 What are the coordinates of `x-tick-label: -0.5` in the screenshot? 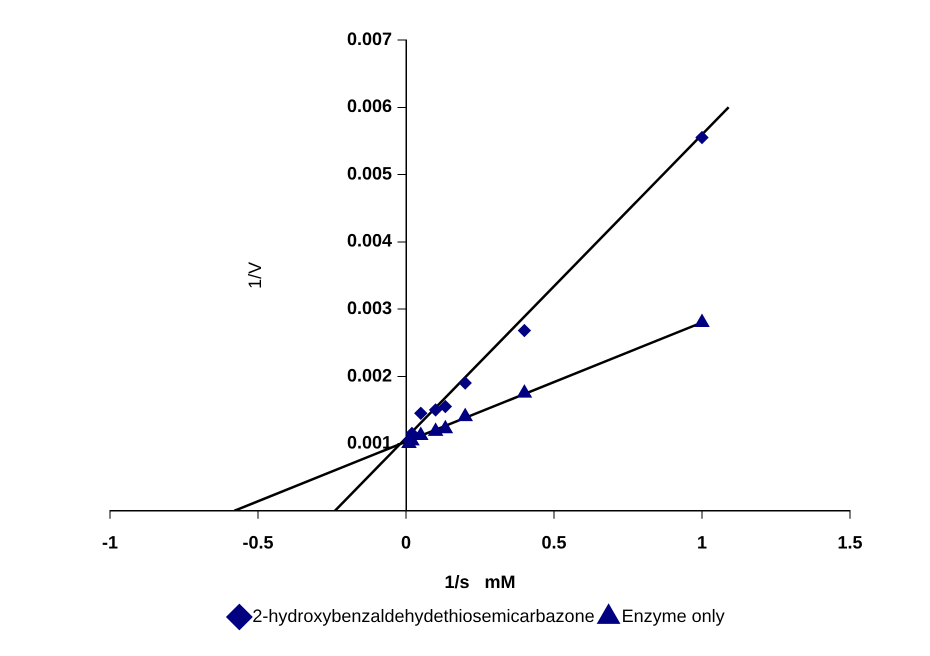 It's located at (258, 542).